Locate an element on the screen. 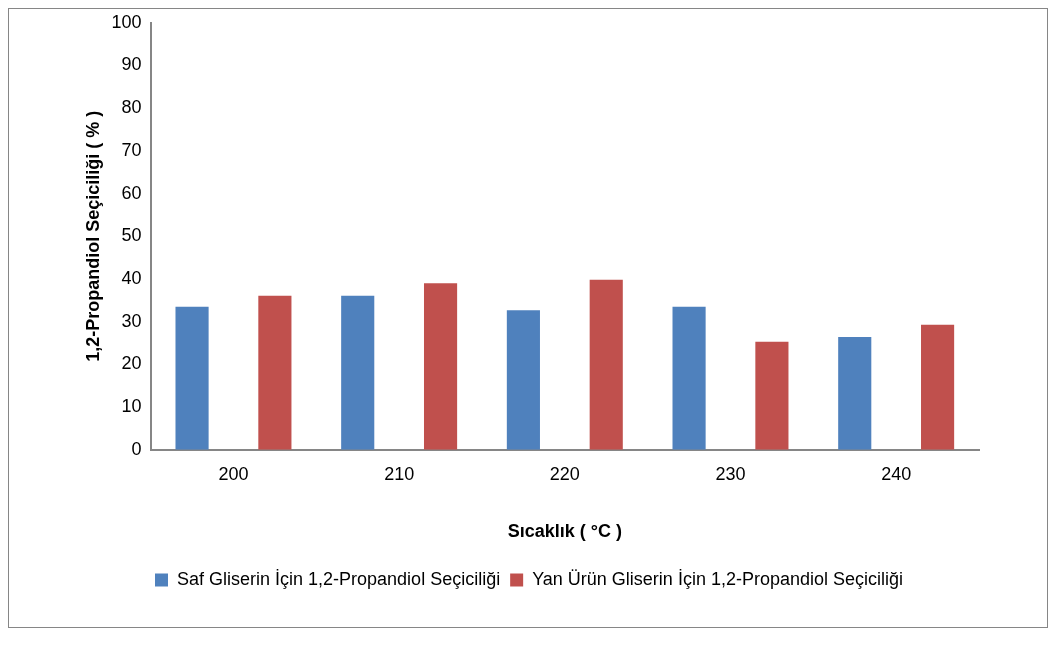 Image resolution: width=1060 pixels, height=646 pixels. x-axis-title: Sıcaklık ( °C ) is located at coordinates (564, 531).